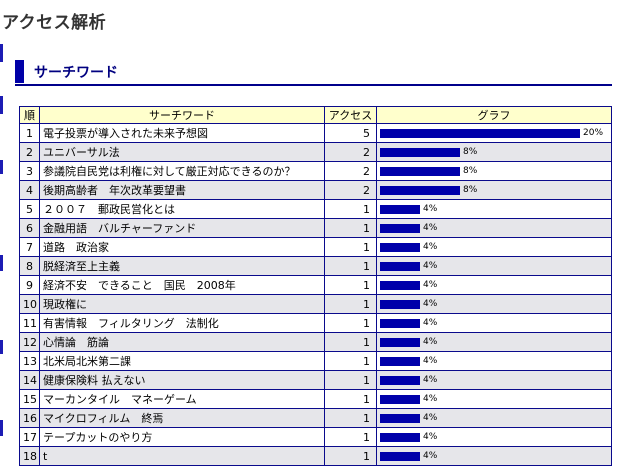 The height and width of the screenshot is (473, 621). I want to click on keyword-cell: 健康保険料 払えない, so click(182, 380).